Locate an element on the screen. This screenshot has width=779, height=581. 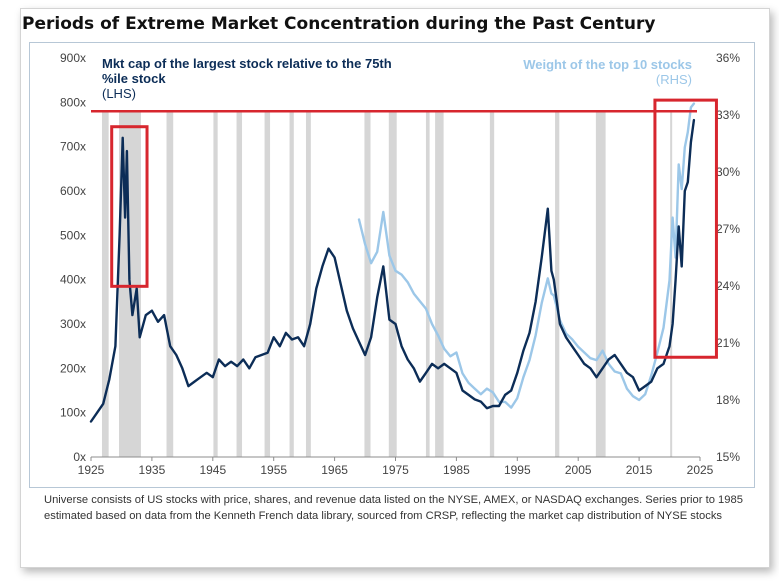
right-series-name: Weight of the top 10 stocks is located at coordinates (607, 64).